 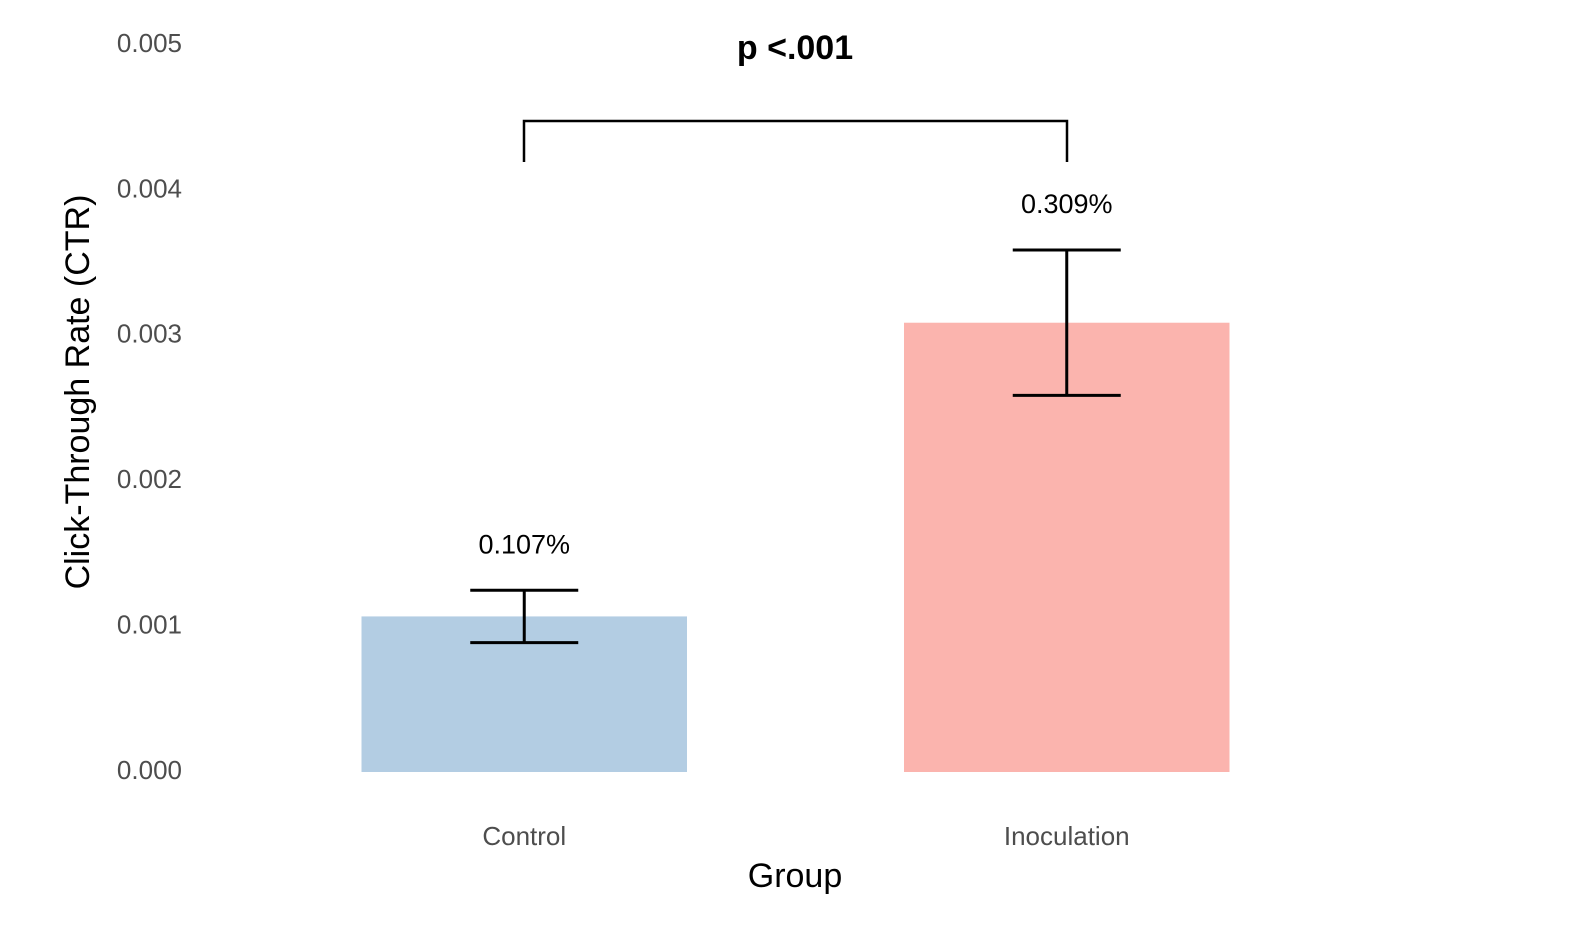 I want to click on chart-title: p <.001, so click(x=795, y=48).